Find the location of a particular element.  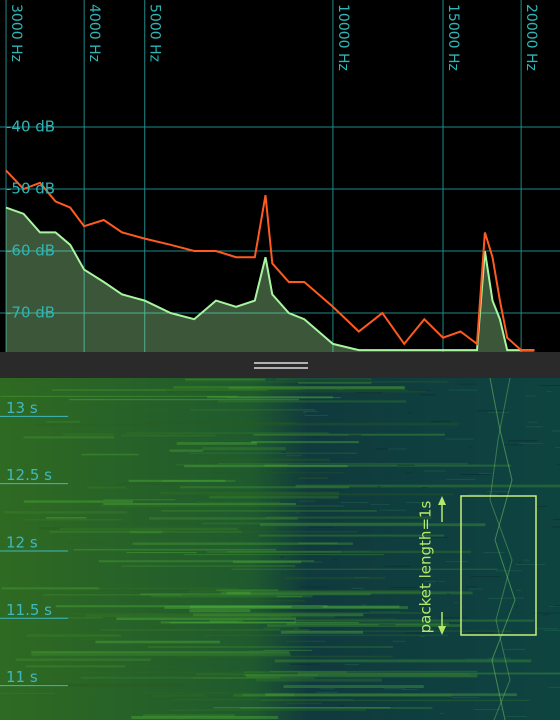

divider is located at coordinates (280, 365).